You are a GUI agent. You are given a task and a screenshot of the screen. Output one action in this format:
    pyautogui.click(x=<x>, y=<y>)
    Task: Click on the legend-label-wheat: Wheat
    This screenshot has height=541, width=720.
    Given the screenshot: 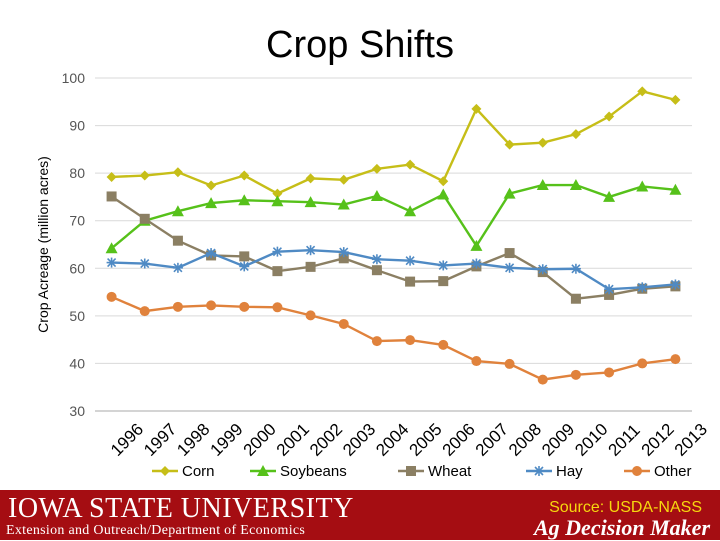 What is the action you would take?
    pyautogui.click(x=450, y=471)
    